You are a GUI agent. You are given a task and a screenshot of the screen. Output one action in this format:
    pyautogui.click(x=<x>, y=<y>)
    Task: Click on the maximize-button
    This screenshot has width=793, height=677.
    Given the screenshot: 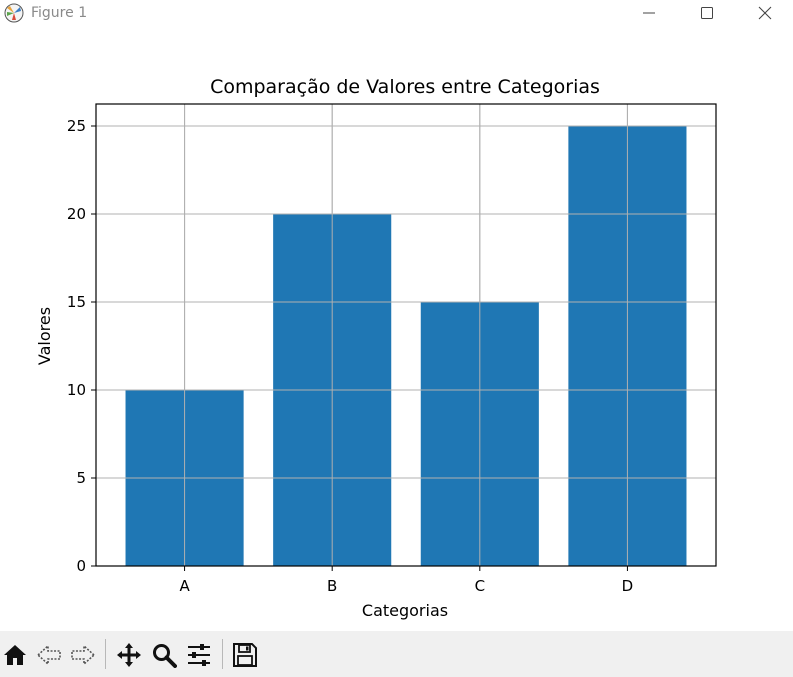 What is the action you would take?
    pyautogui.click(x=707, y=13)
    